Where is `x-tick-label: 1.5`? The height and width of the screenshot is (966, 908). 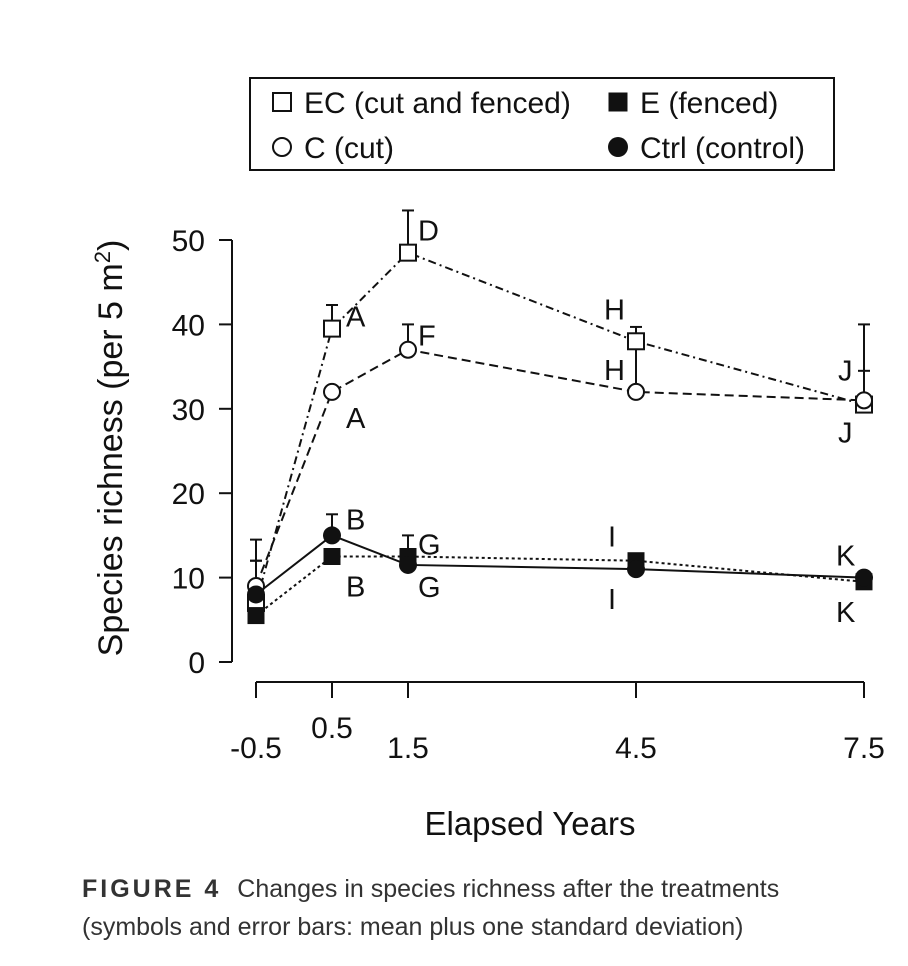
x-tick-label: 1.5 is located at coordinates (408, 748).